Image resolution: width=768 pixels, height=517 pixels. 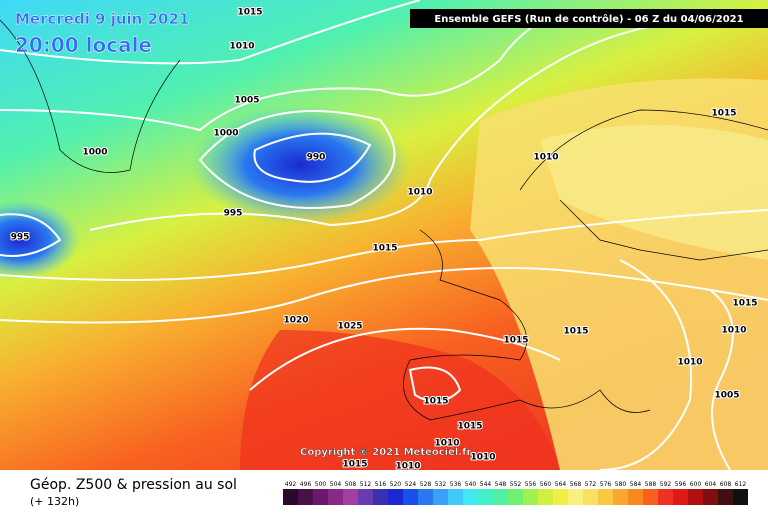 What do you see at coordinates (133, 485) in the screenshot?
I see `product-title: Géop. Z500 & pression au sol` at bounding box center [133, 485].